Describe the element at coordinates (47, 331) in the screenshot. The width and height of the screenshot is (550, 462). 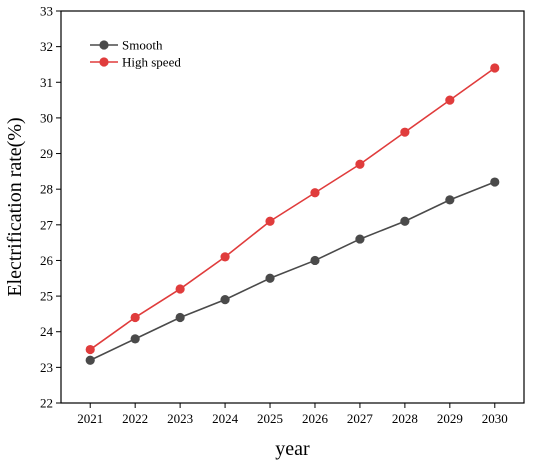
I see `y-tick-label: 24` at that location.